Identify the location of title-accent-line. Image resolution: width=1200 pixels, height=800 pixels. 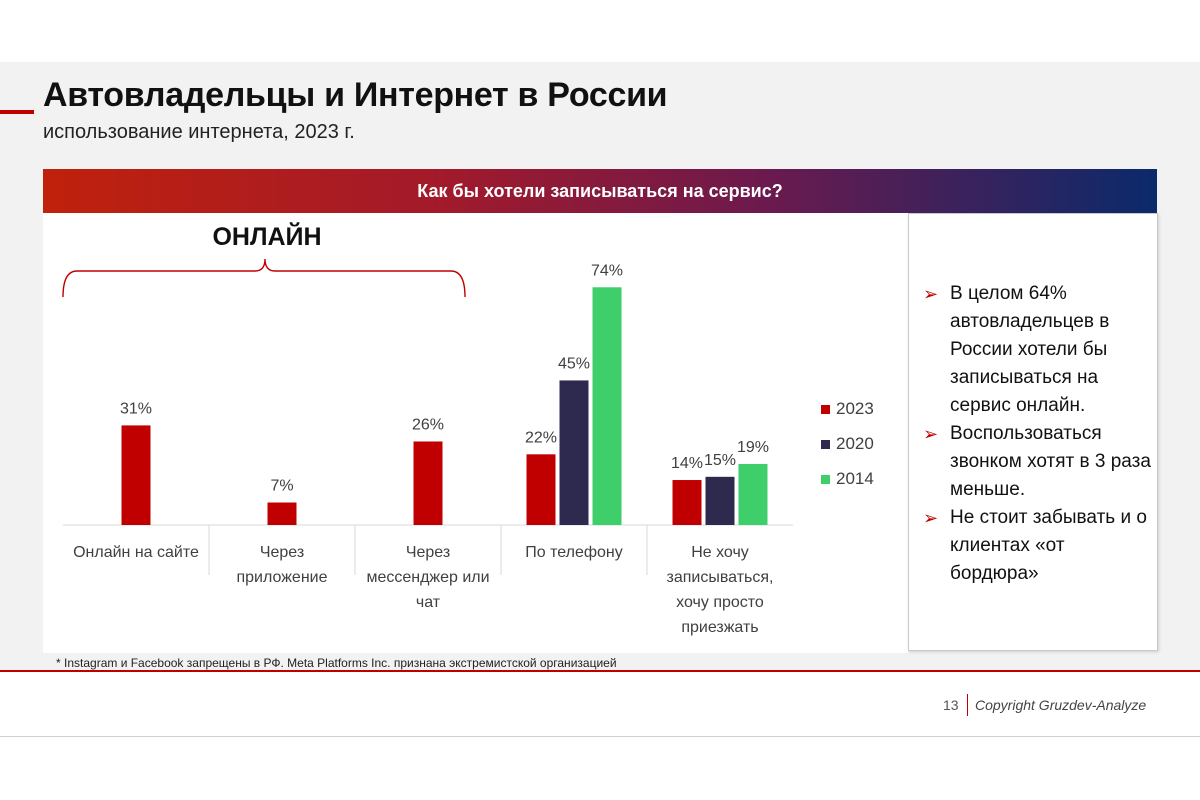
(17, 112).